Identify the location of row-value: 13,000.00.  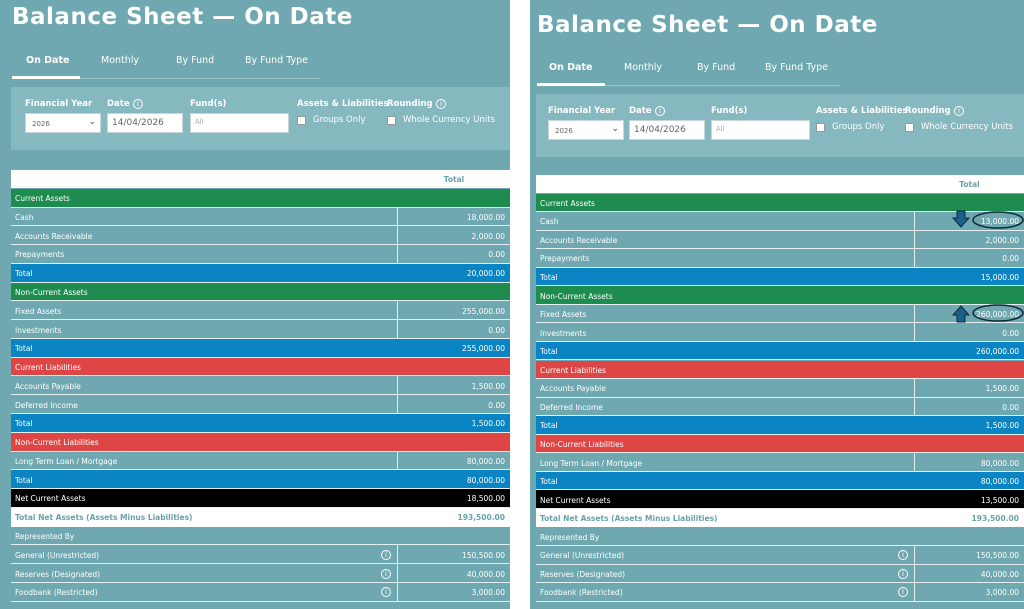
(999, 222).